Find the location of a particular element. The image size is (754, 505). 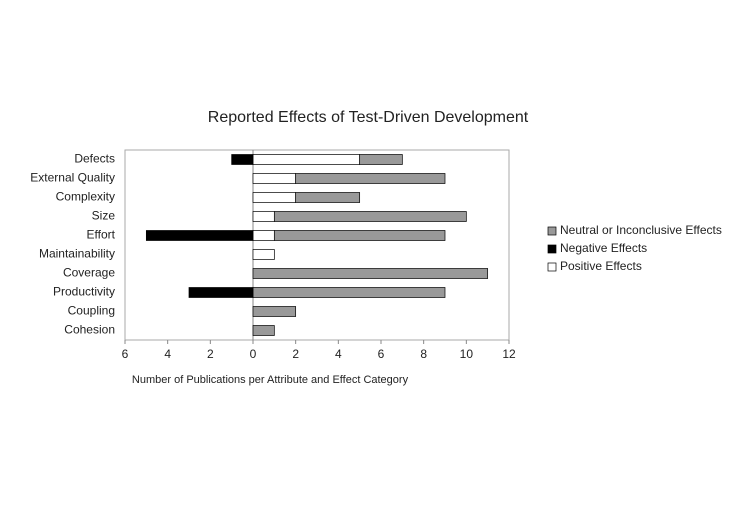

x-tick-label: 10 is located at coordinates (467, 354).